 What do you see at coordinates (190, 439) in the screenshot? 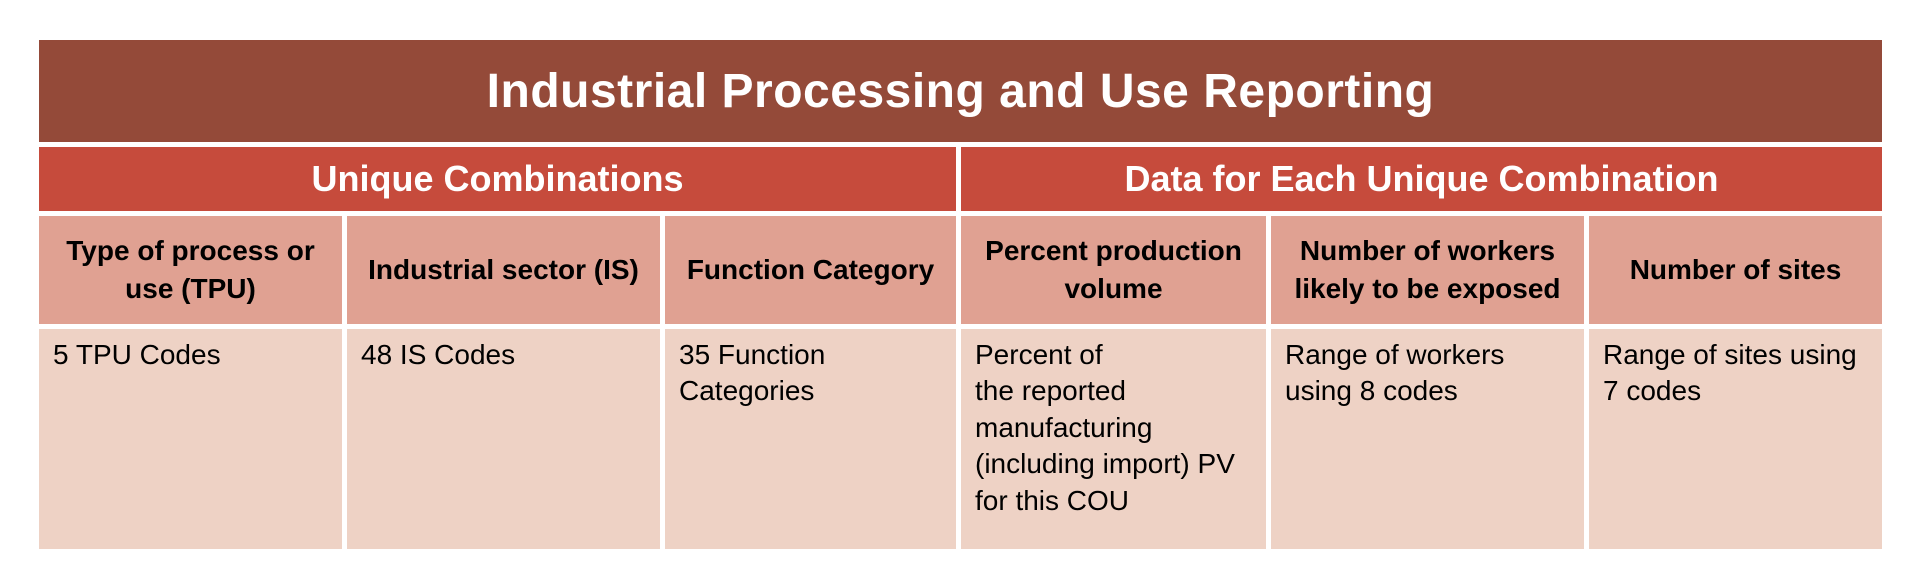
I see `data-cell-tpu-codes: 5 TPU Codes` at bounding box center [190, 439].